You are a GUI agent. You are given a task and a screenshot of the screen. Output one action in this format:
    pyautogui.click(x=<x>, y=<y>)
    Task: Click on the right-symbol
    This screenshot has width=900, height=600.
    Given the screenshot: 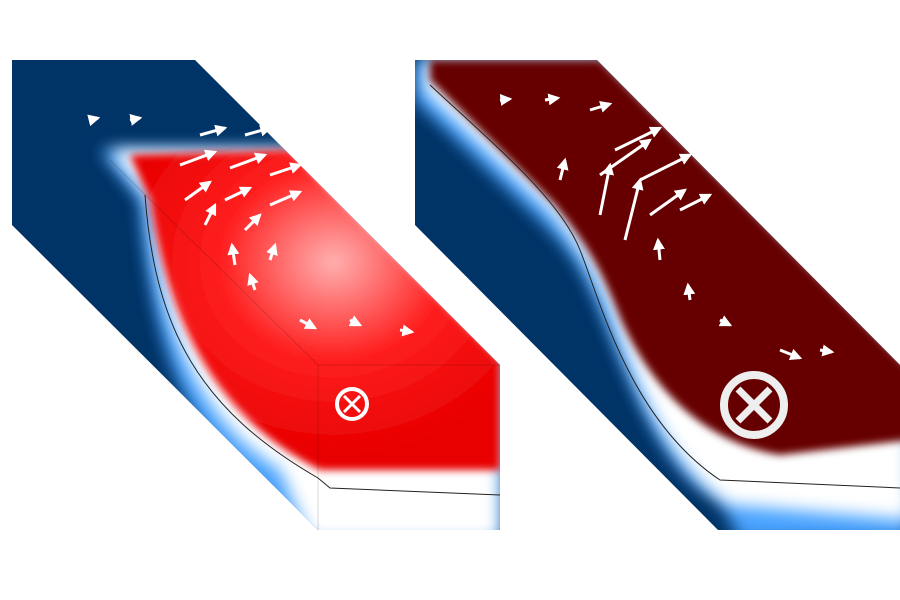 What is the action you would take?
    pyautogui.click(x=754, y=405)
    